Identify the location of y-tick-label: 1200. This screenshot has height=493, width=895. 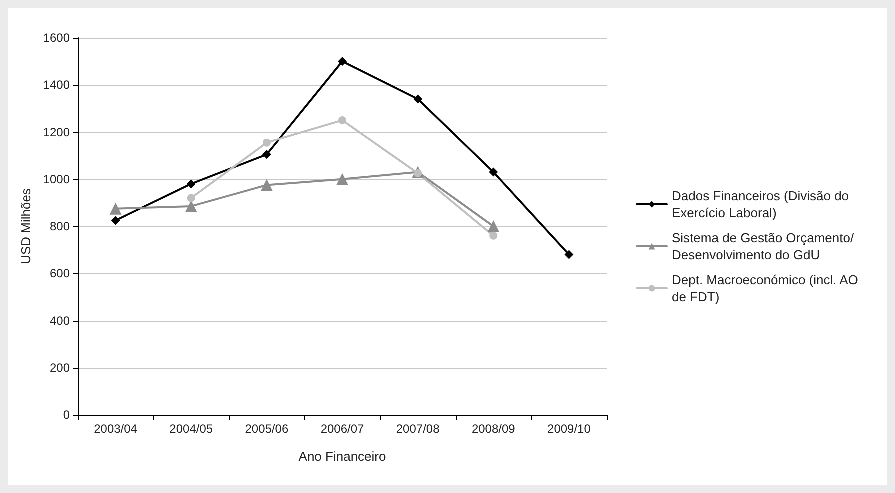
(56, 132).